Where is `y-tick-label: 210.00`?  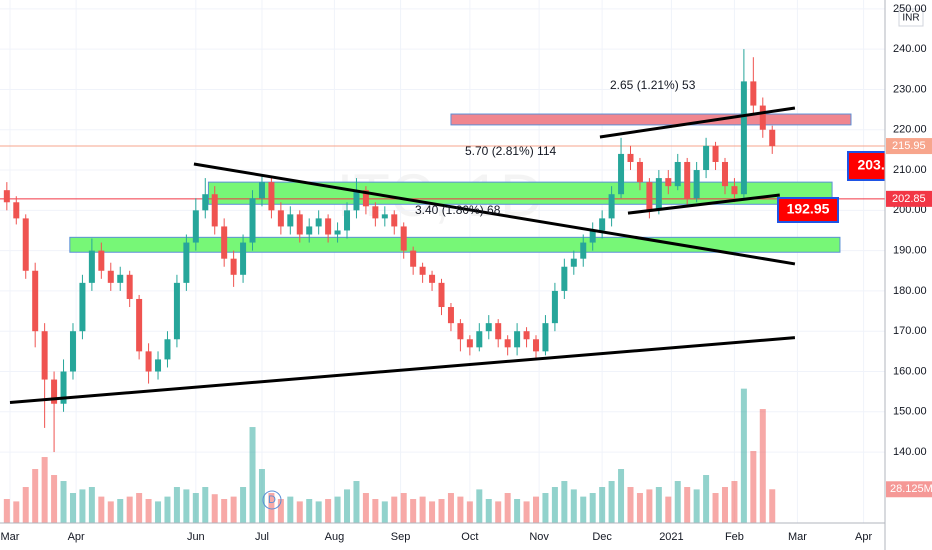 y-tick-label: 210.00 is located at coordinates (910, 170).